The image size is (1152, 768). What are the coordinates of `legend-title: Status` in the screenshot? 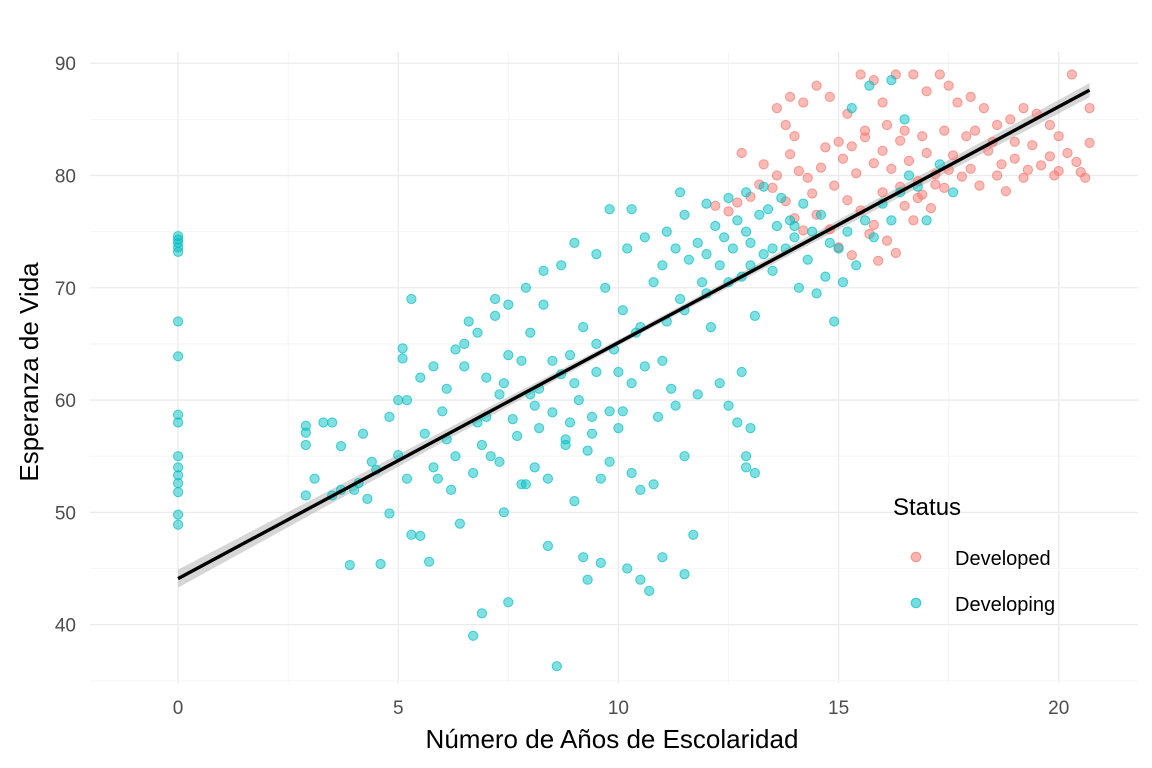 It's located at (927, 507).